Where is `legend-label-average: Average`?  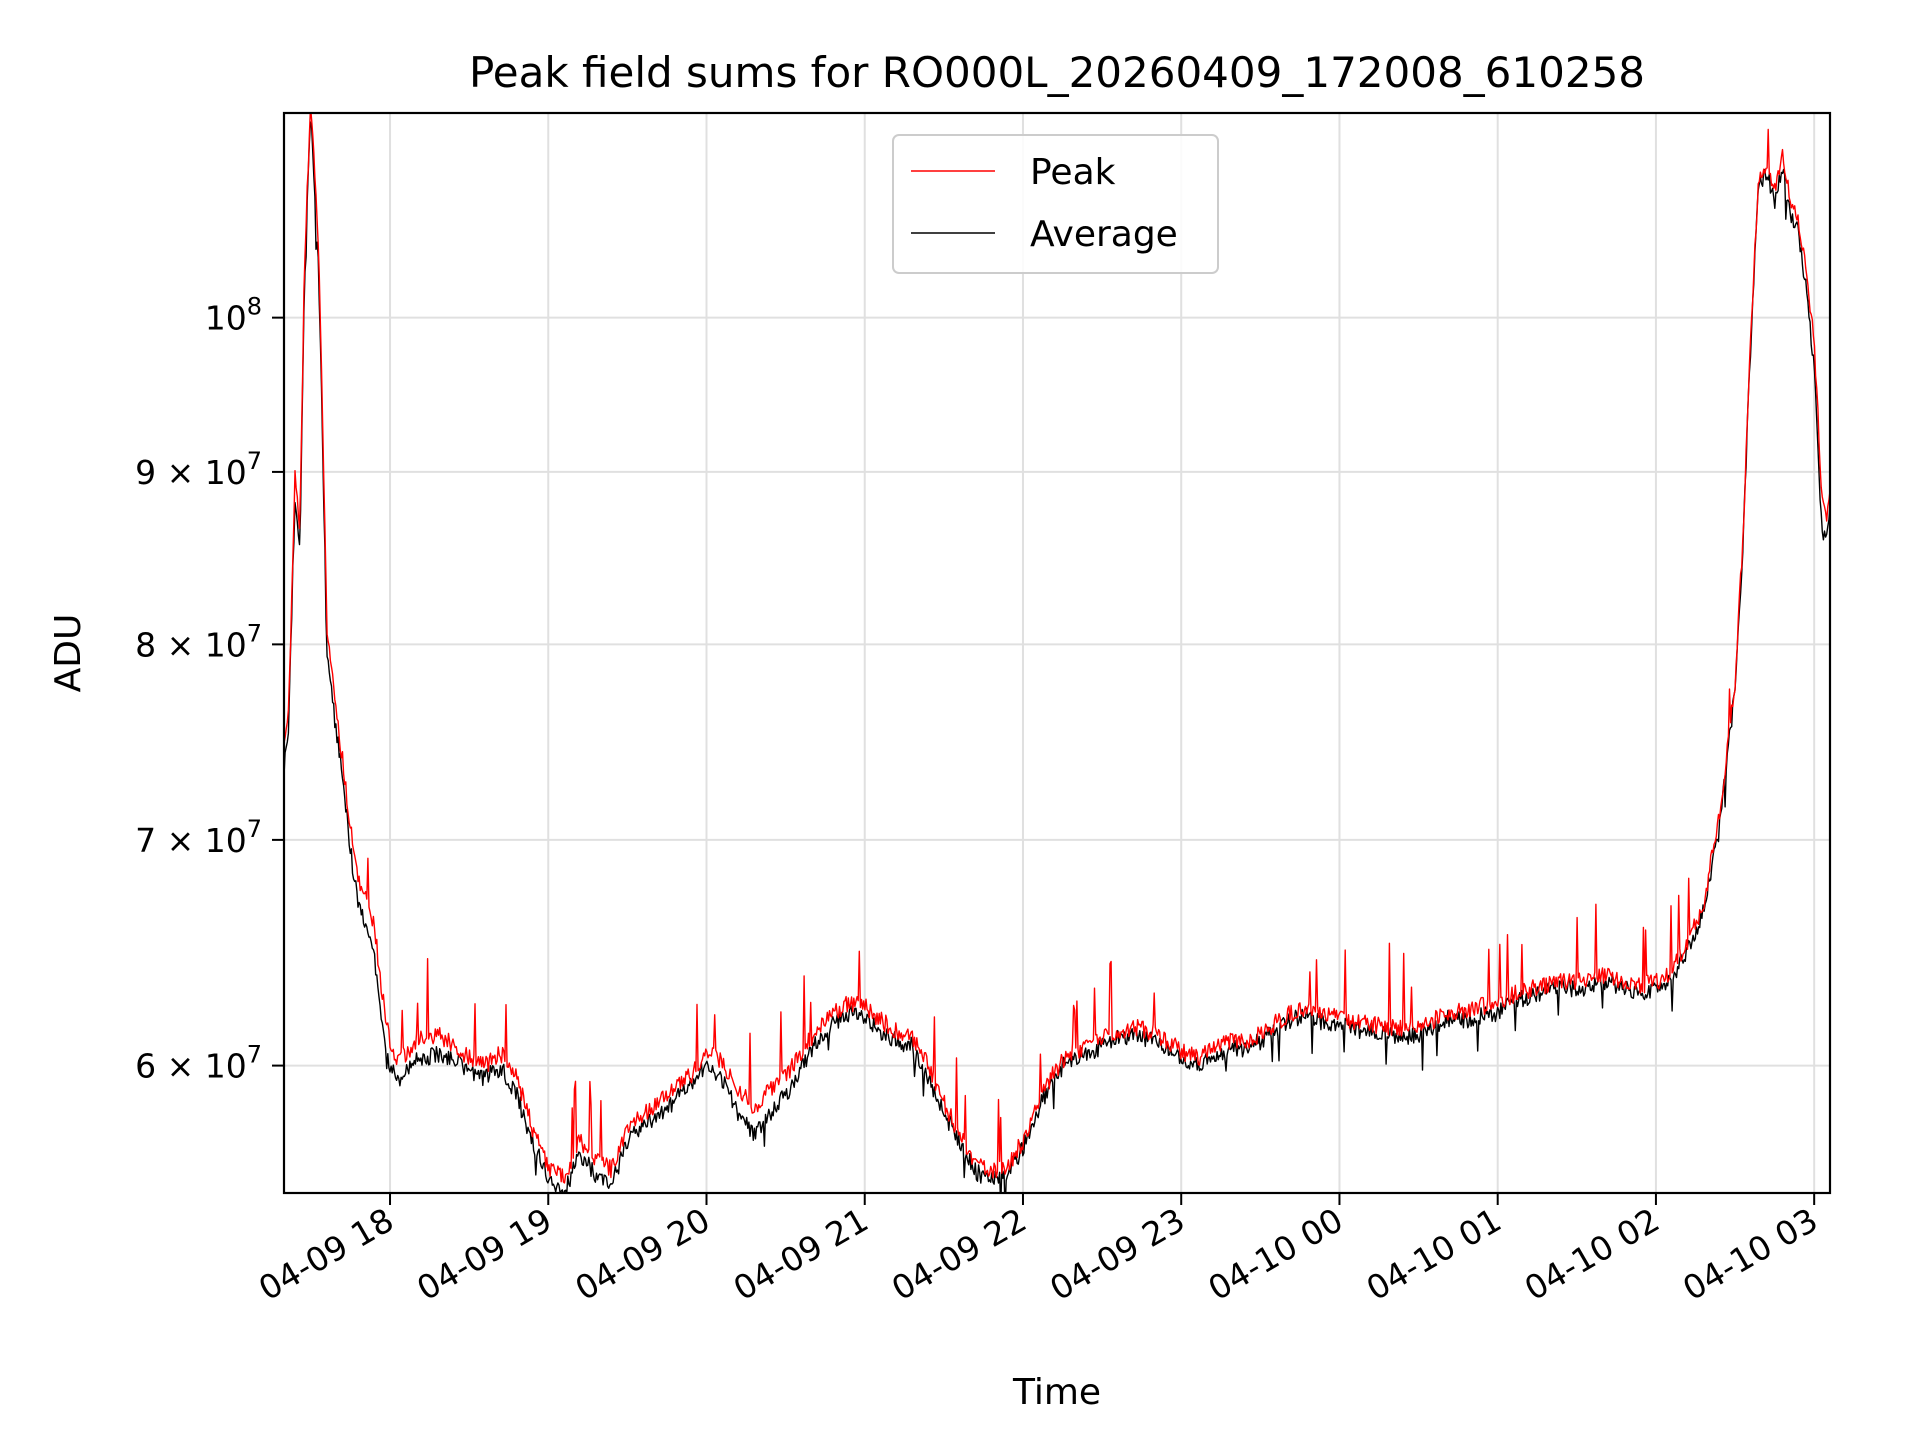
legend-label-average: Average is located at coordinates (1104, 234).